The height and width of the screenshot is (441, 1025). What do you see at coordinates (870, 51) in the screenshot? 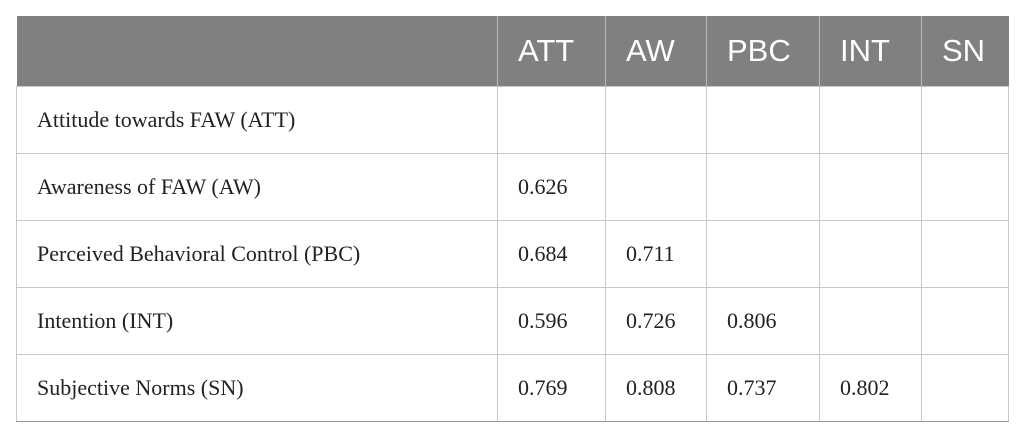
I see `column-header: INT` at bounding box center [870, 51].